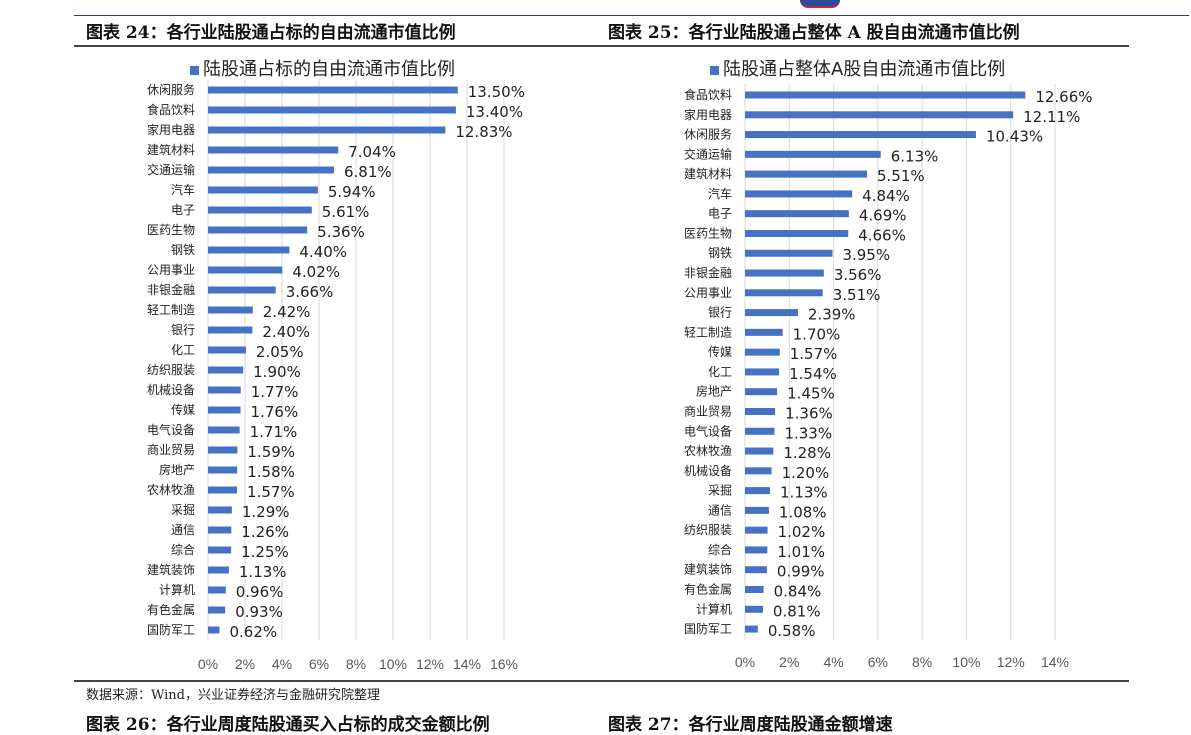  Describe the element at coordinates (708, 114) in the screenshot. I see `category-label: 家用电器` at that location.